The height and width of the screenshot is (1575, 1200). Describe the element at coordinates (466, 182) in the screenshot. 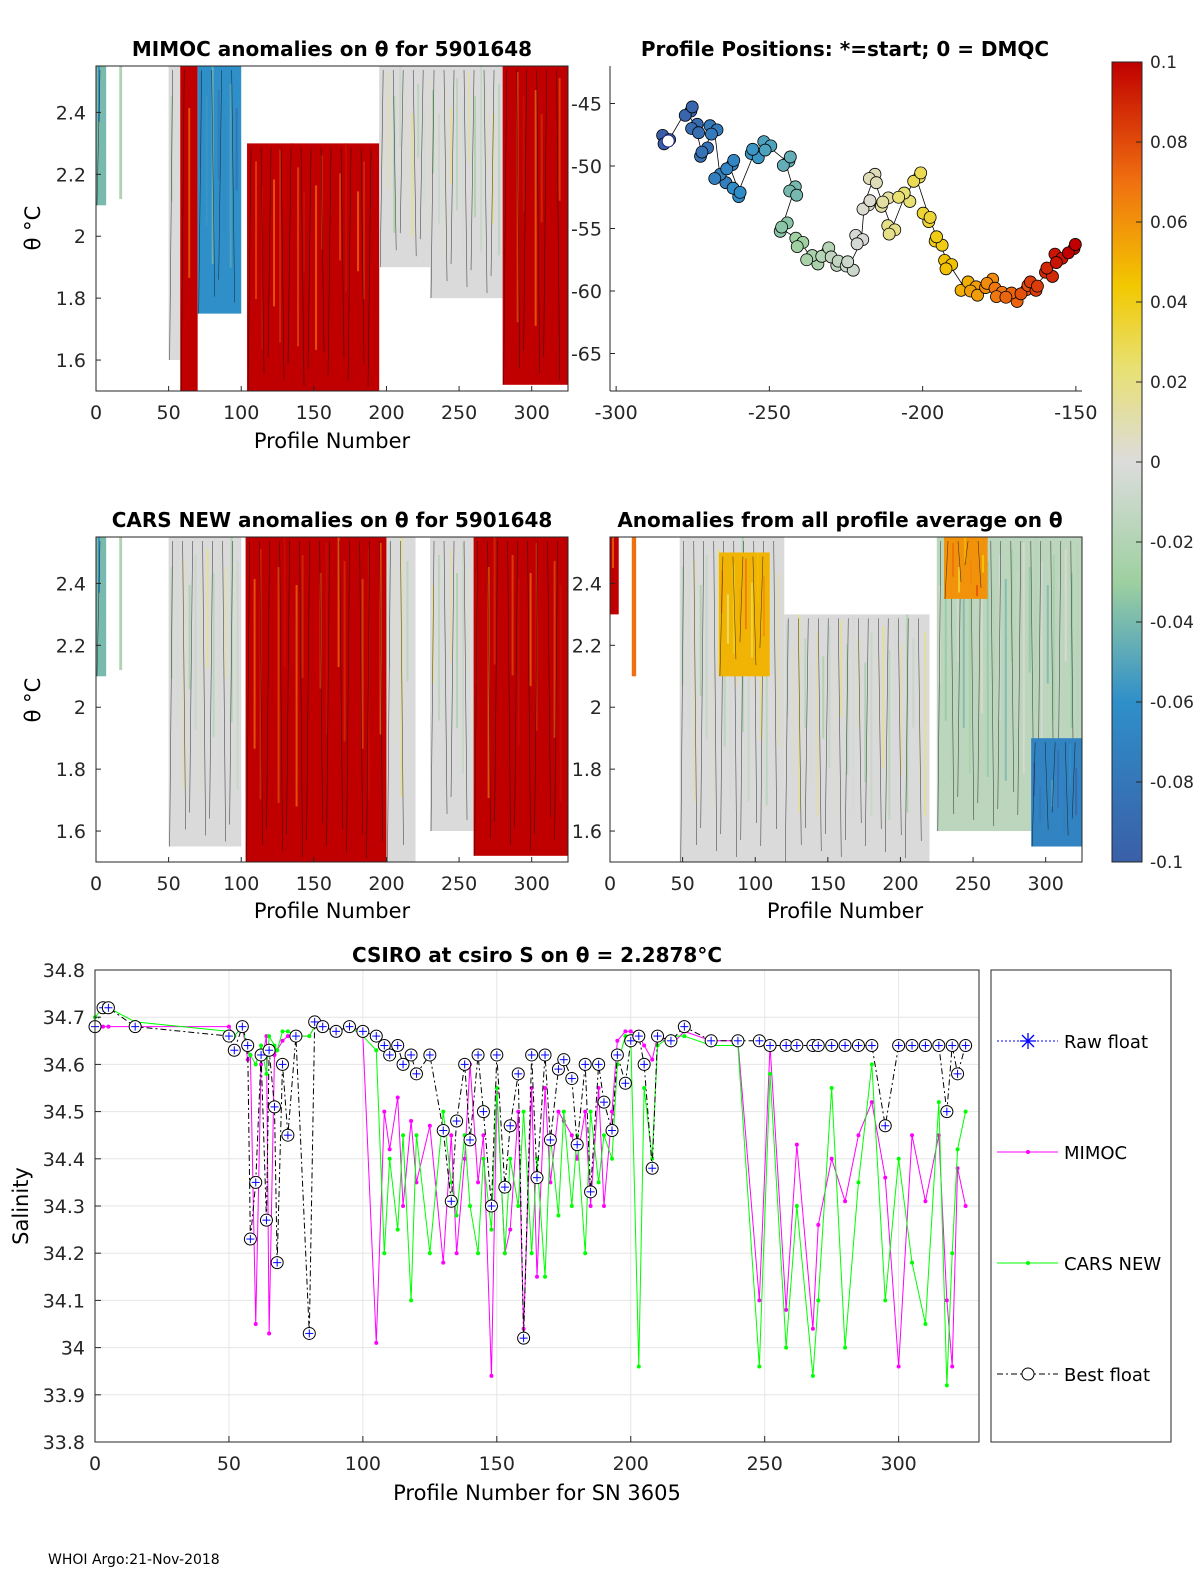

I see `anomaly-block` at that location.